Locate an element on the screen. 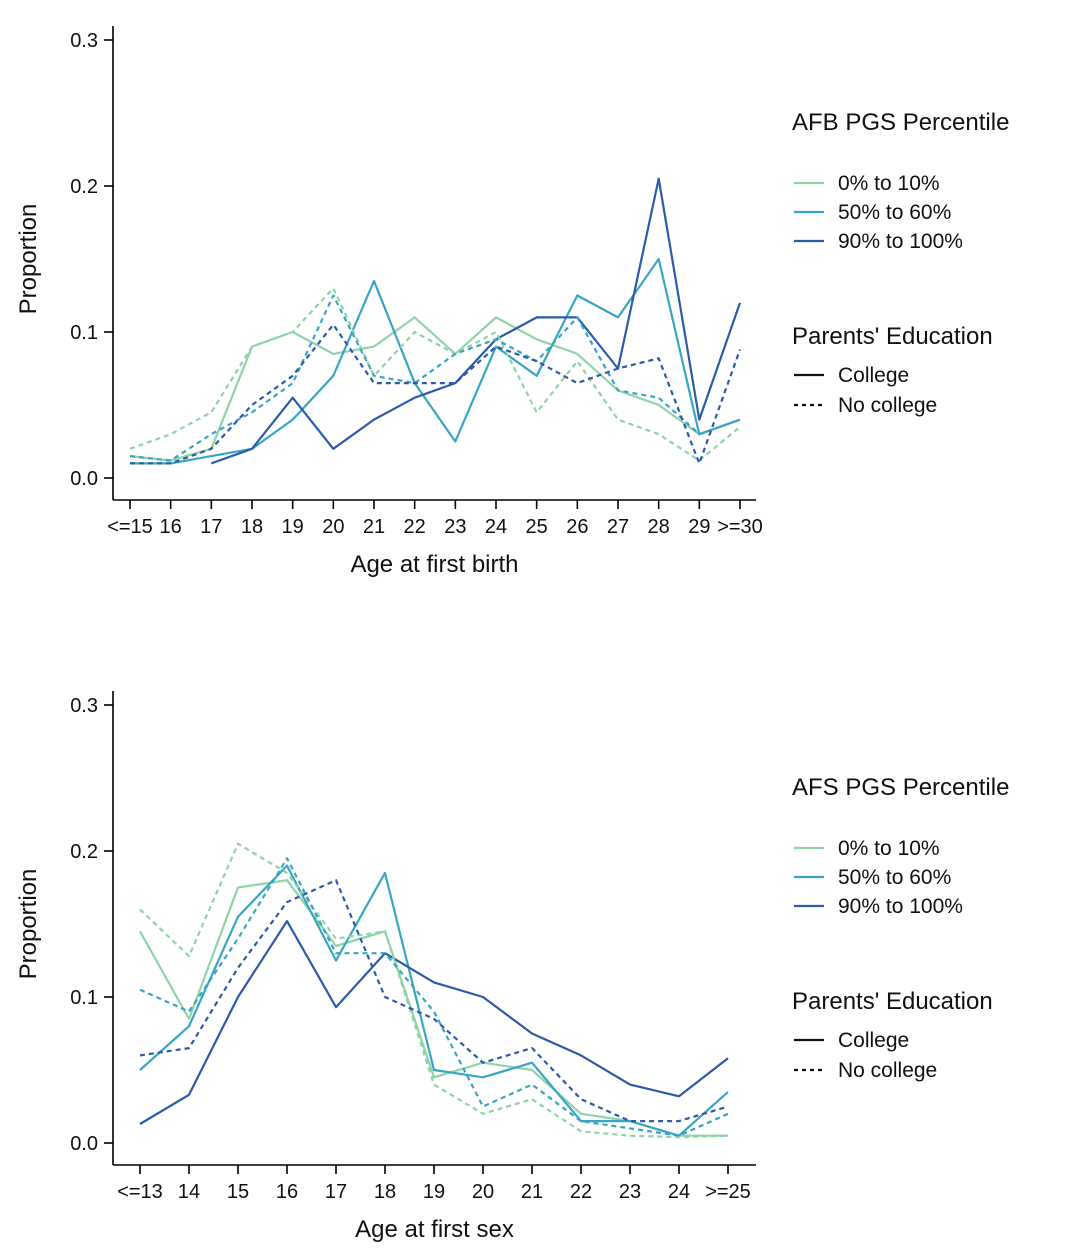  x-tick-label: <=13 is located at coordinates (140, 1192).